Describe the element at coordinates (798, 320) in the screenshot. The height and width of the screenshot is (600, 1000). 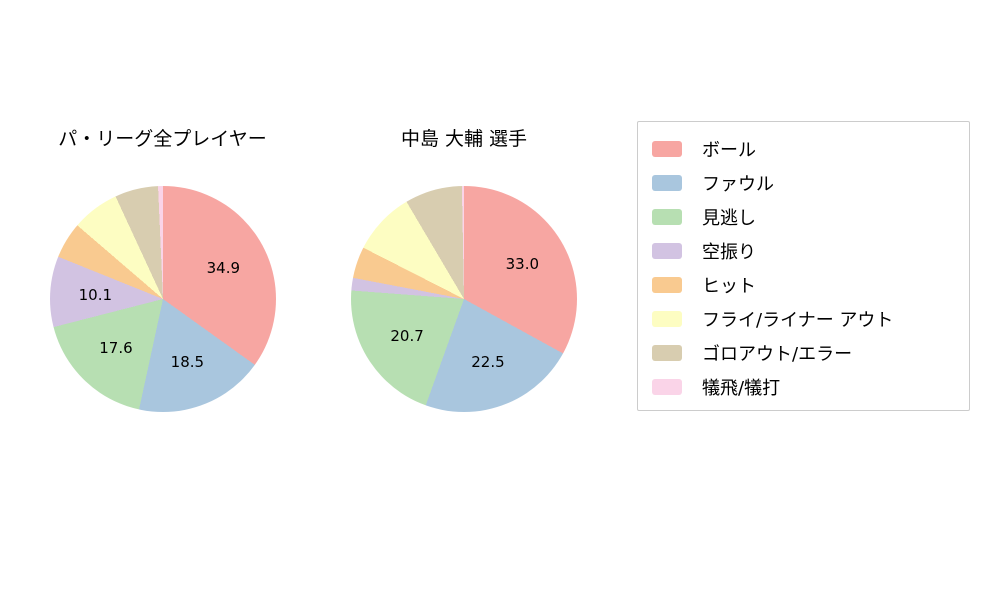
I see `legend-label: フライ/ライナー アウト` at that location.